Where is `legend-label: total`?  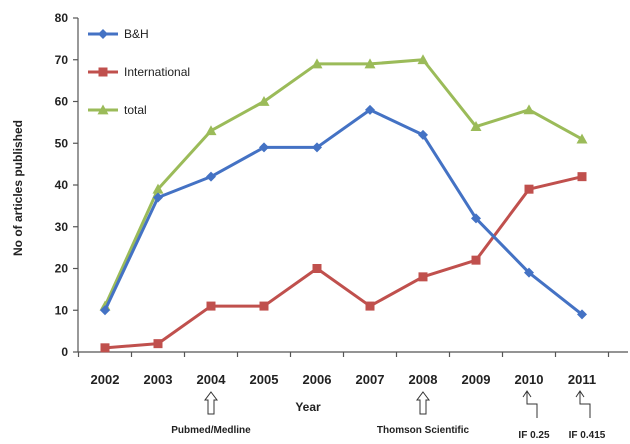
legend-label: total is located at coordinates (135, 110).